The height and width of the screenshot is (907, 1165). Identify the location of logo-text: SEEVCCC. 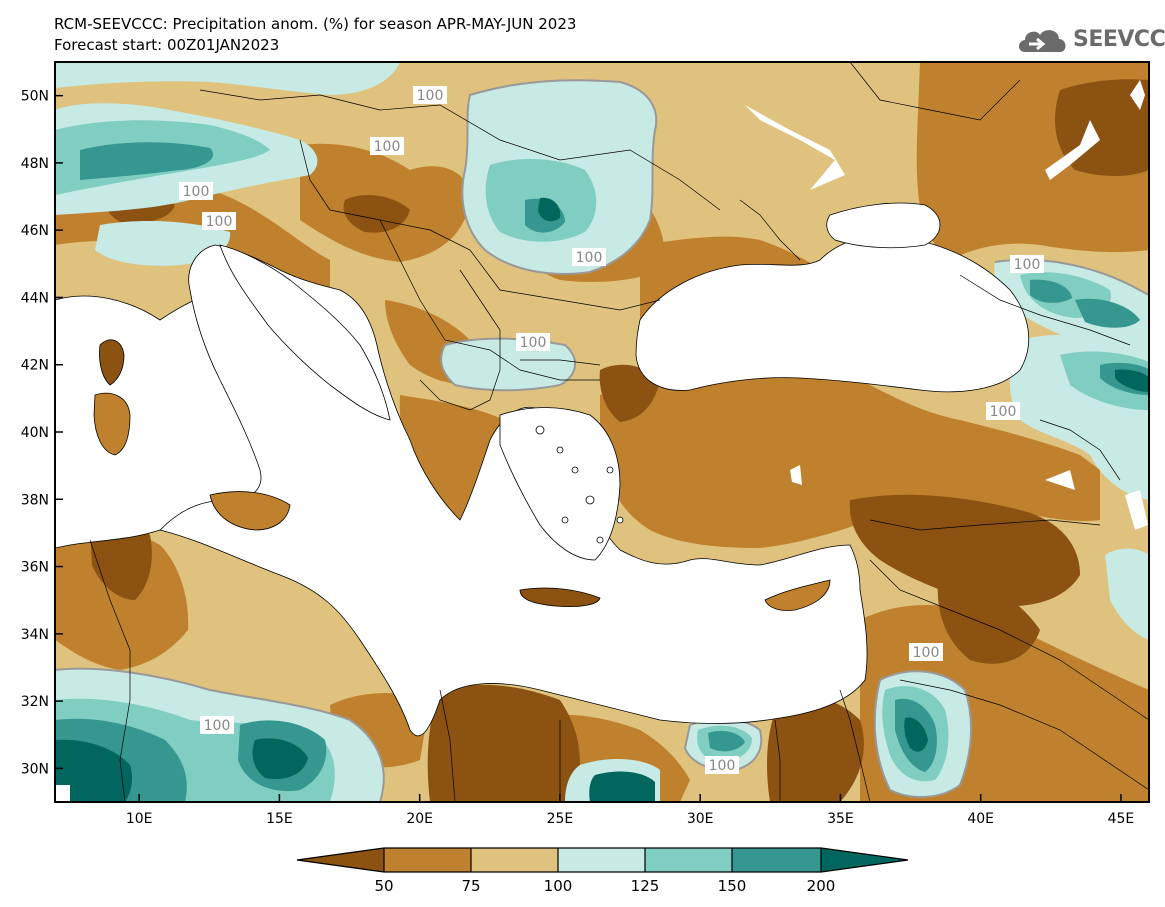
(1119, 39).